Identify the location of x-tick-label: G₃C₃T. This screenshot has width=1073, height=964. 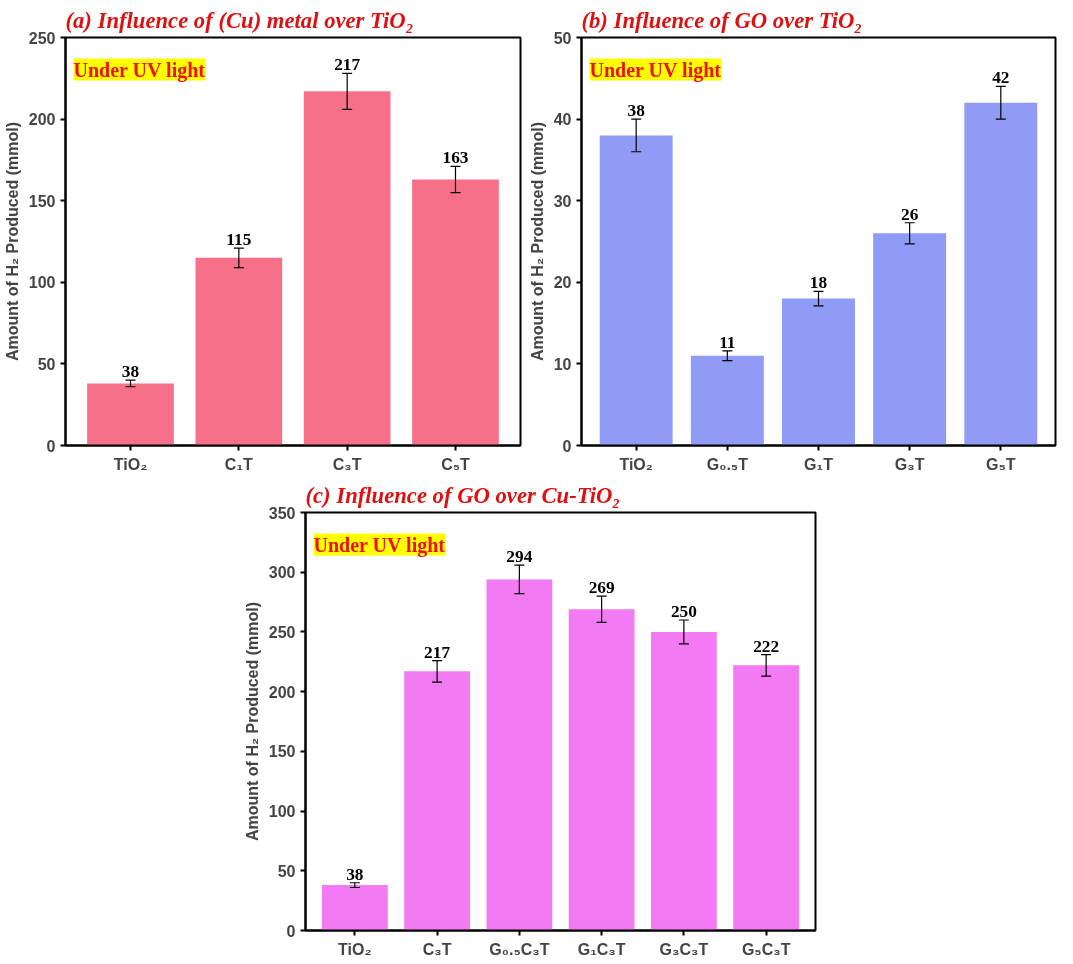
(684, 949).